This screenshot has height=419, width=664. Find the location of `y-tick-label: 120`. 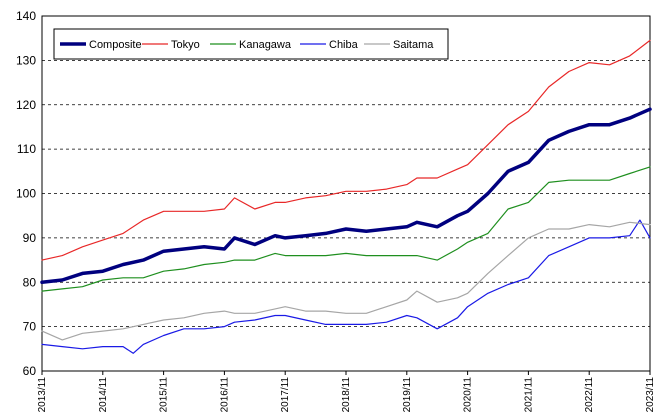

y-tick-label: 120 is located at coordinates (26, 105).